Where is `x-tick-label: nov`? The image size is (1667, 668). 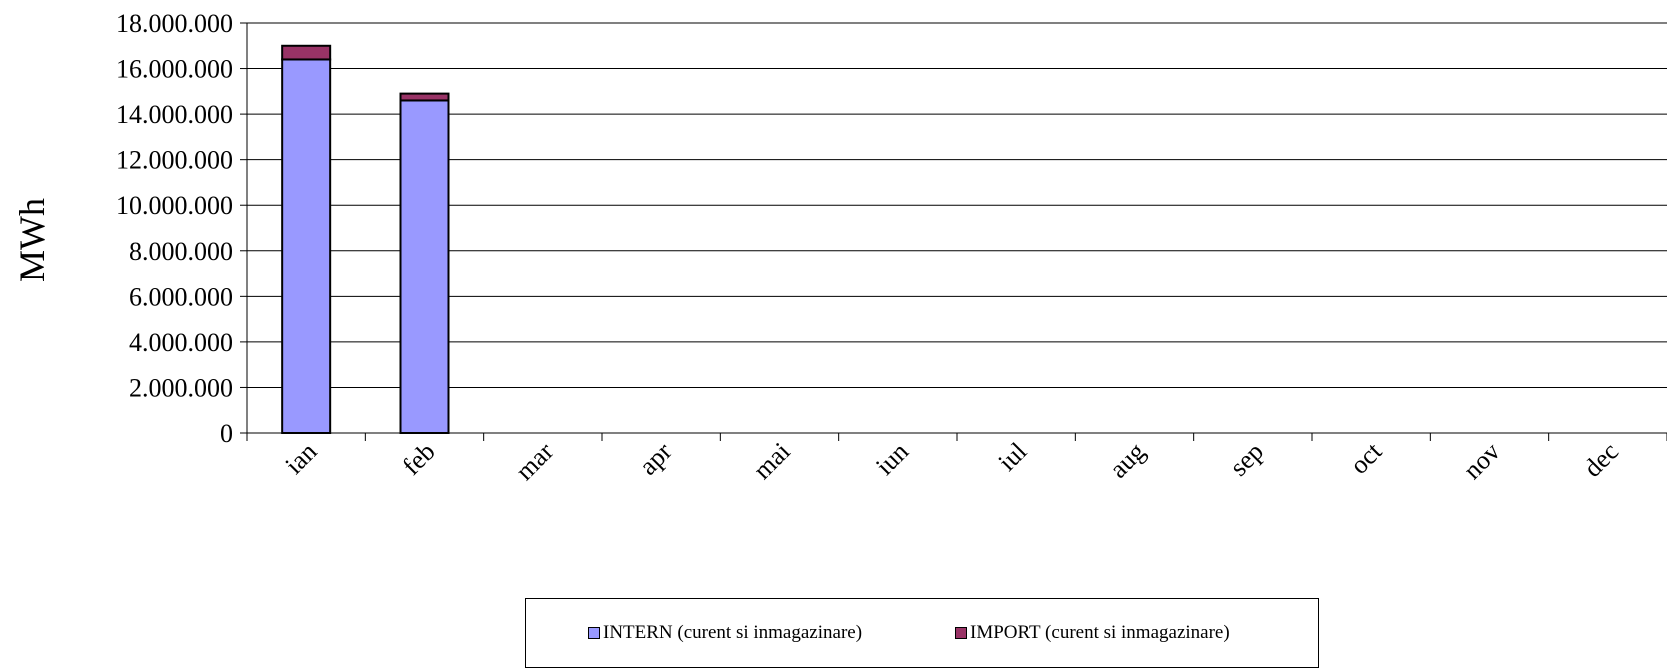 x-tick-label: nov is located at coordinates (1482, 461).